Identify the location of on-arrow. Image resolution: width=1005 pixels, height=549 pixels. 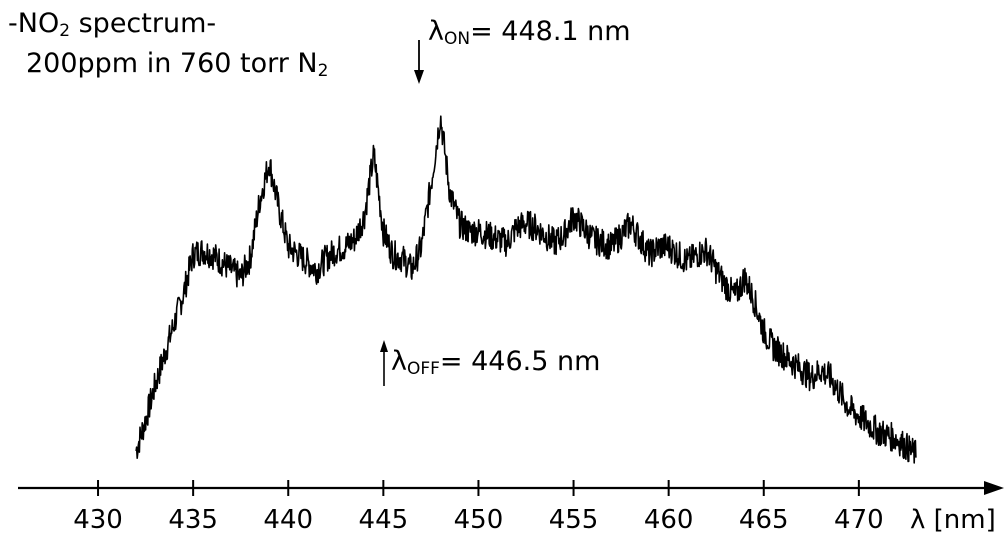
(419, 62).